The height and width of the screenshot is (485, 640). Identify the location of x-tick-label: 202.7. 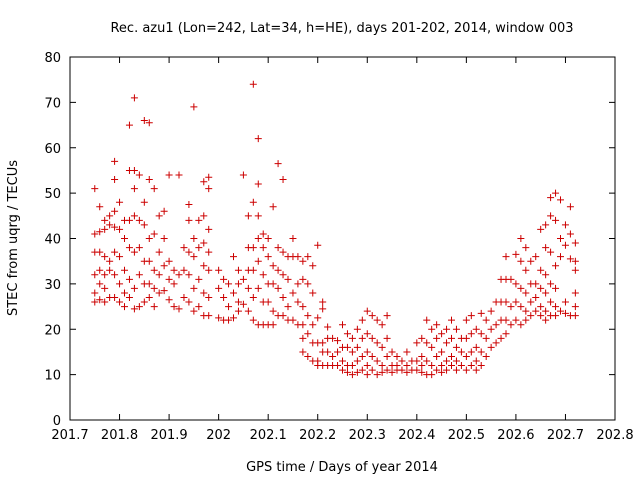
(565, 435).